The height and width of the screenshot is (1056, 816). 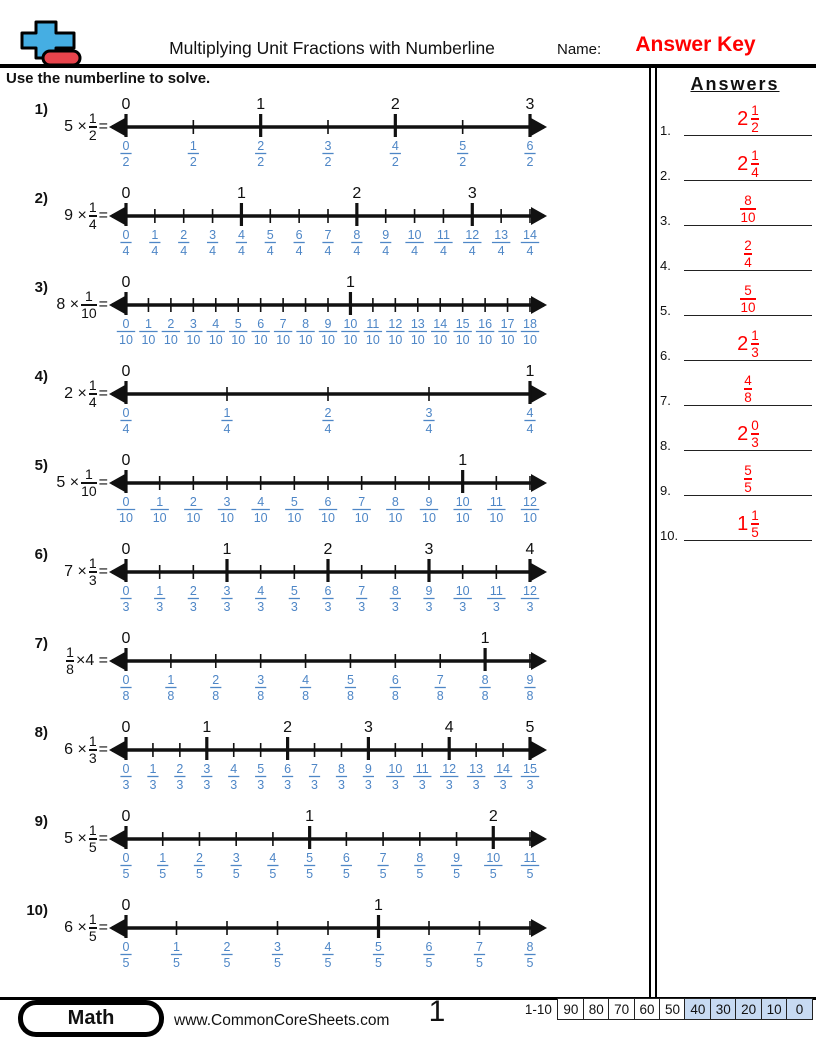 I want to click on tick-fraction-numerator: 16, so click(x=485, y=324).